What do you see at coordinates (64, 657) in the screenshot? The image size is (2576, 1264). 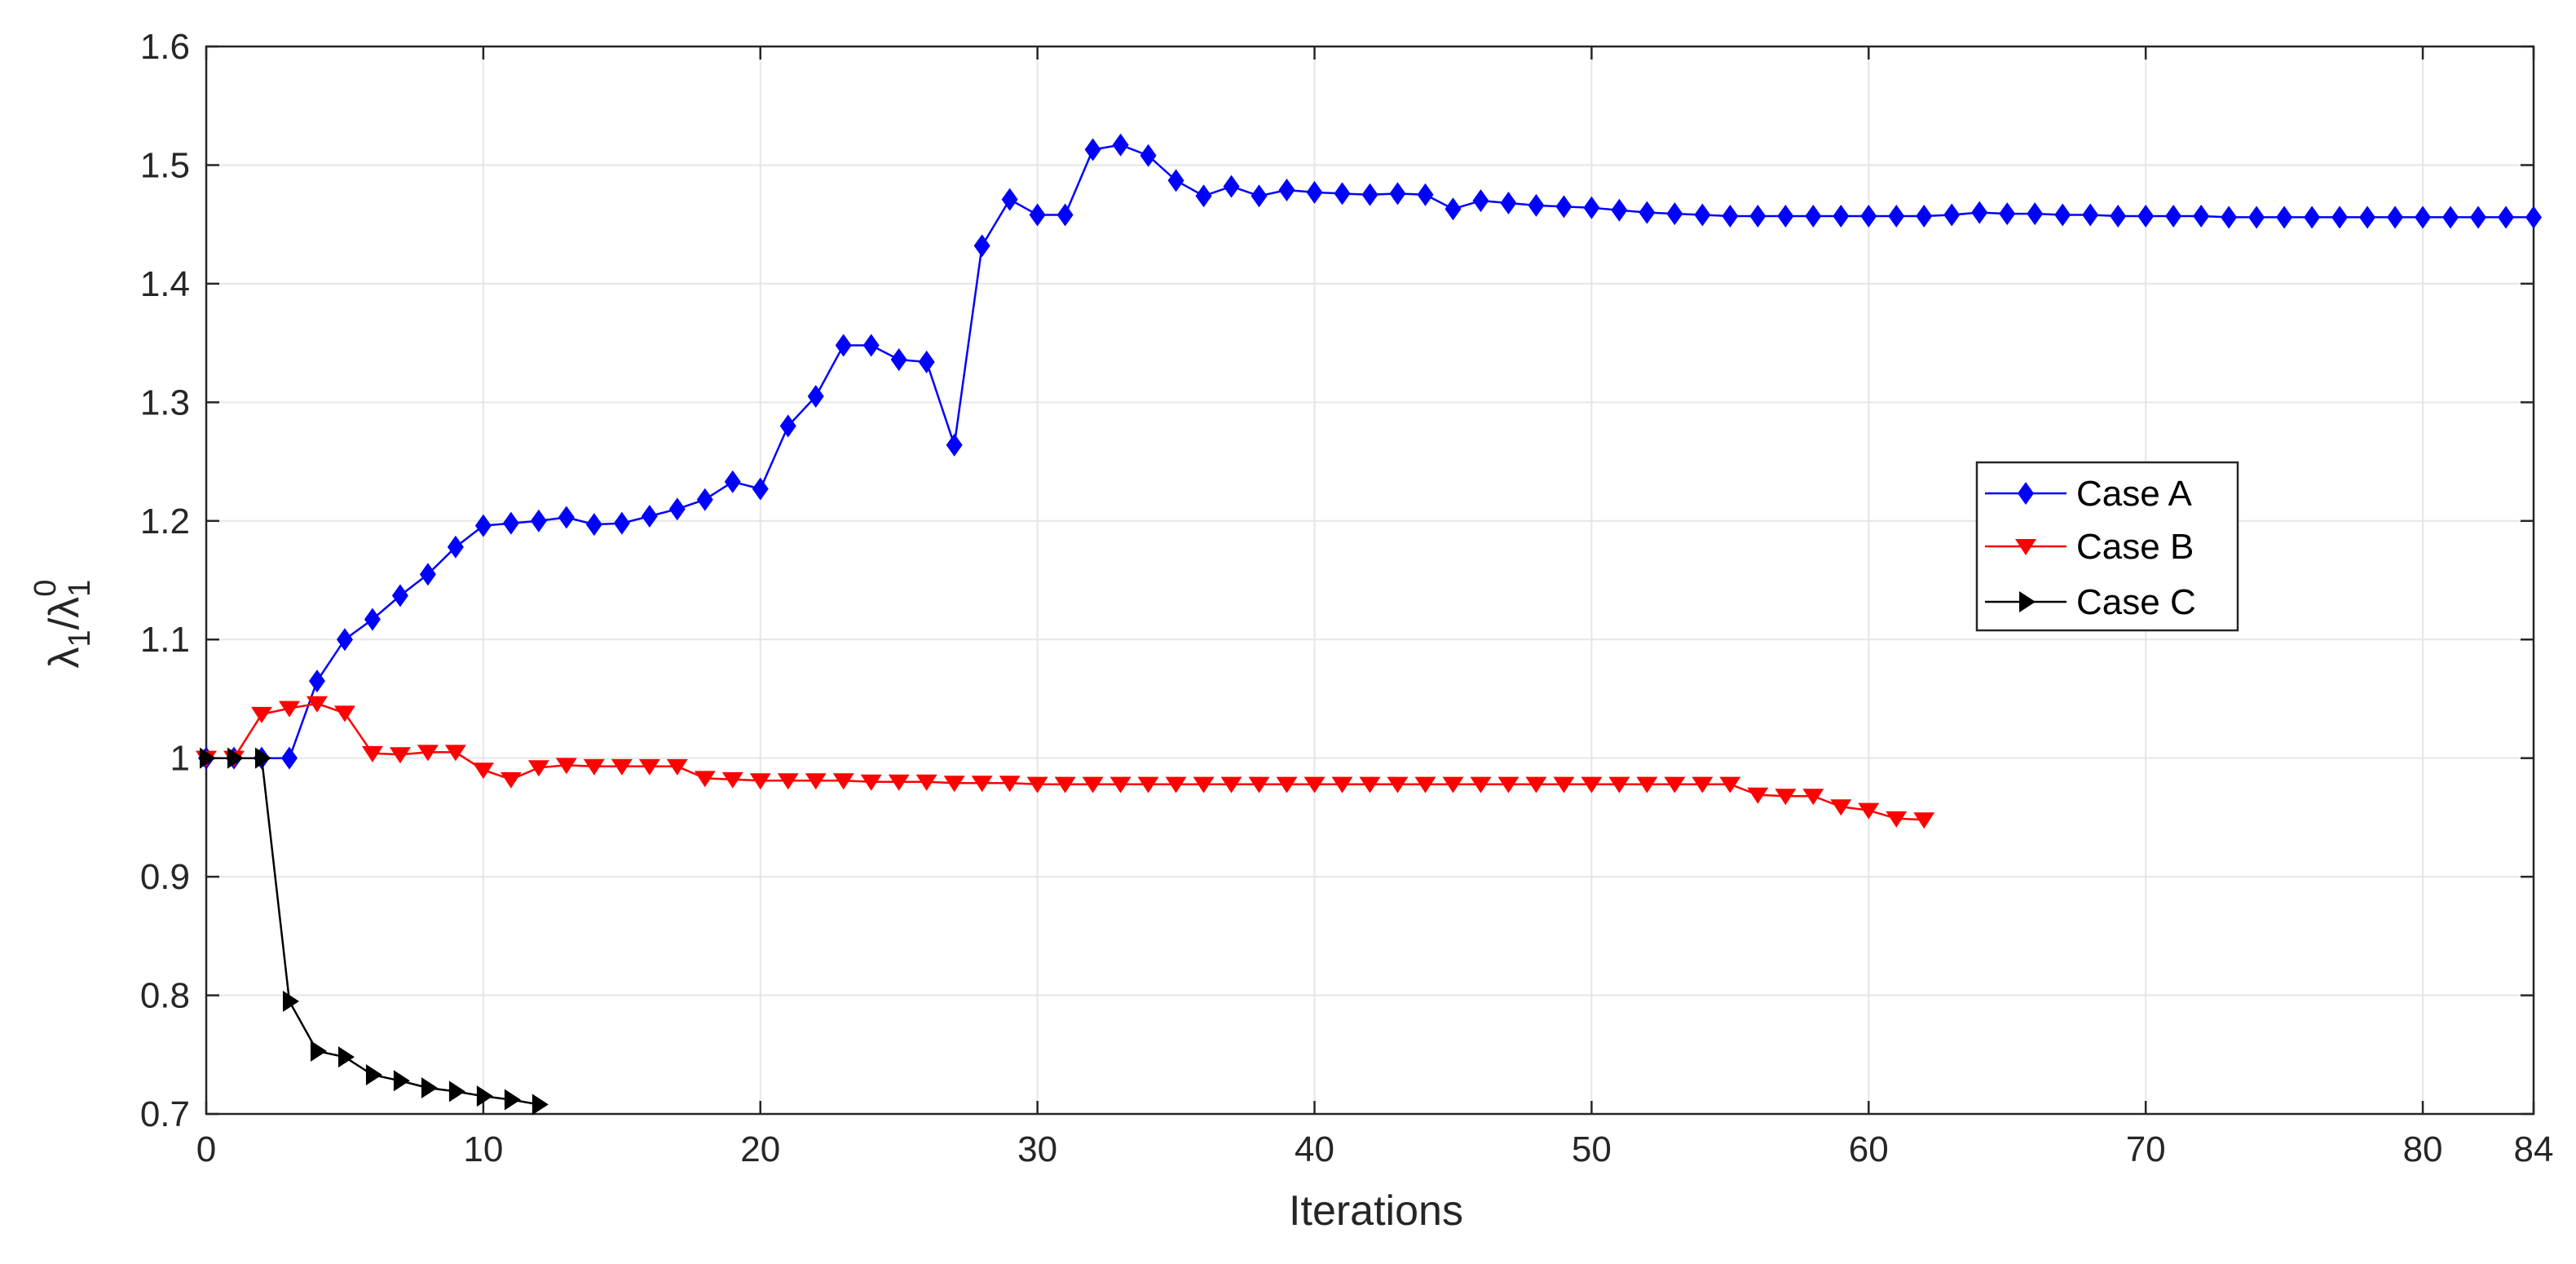 I see `y-axis-title-base: λ` at bounding box center [64, 657].